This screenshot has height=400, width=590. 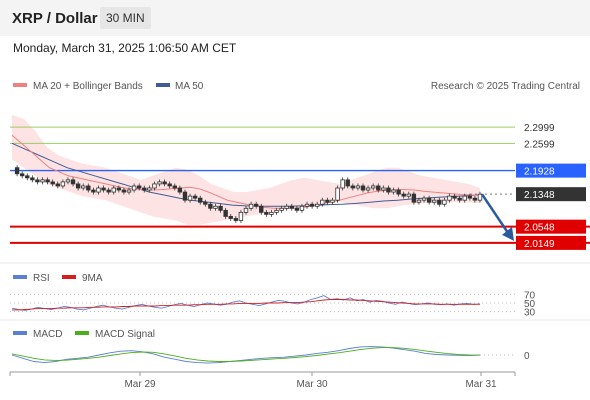 I want to click on x-tick-label: Mar 29, so click(x=140, y=384).